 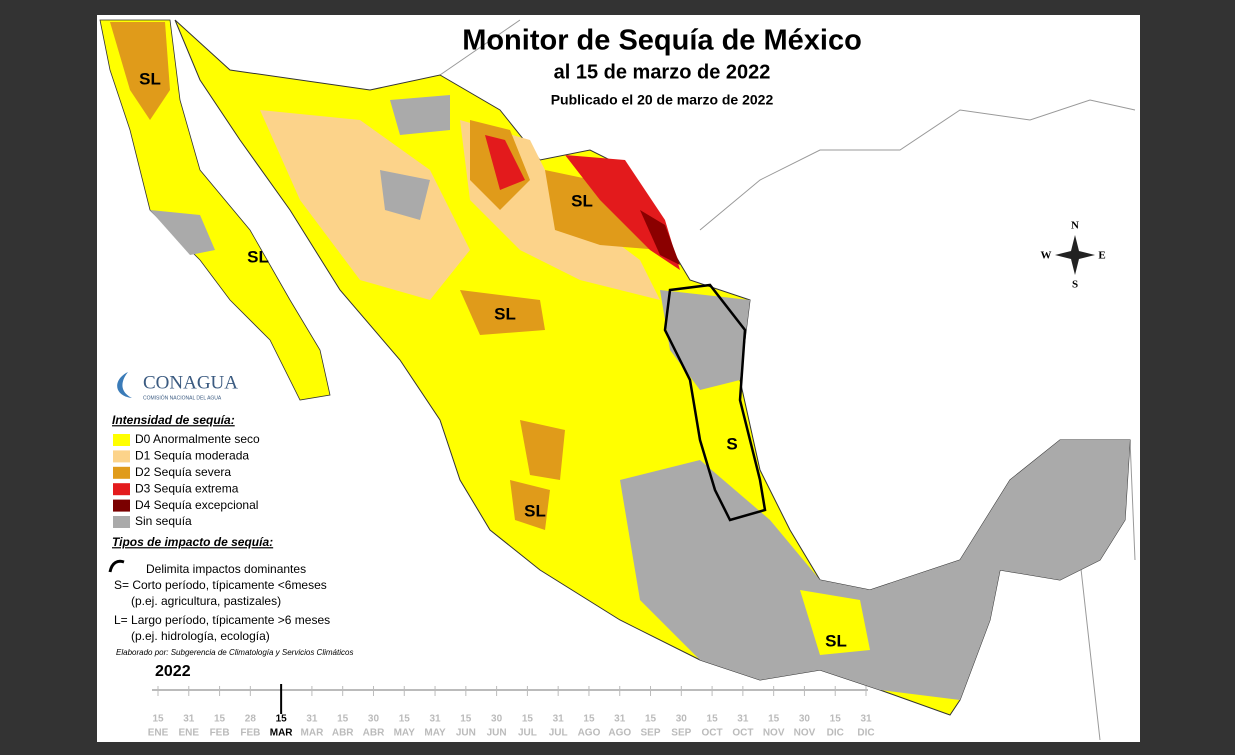 I want to click on legend-label: Sin sequía, so click(x=163, y=521).